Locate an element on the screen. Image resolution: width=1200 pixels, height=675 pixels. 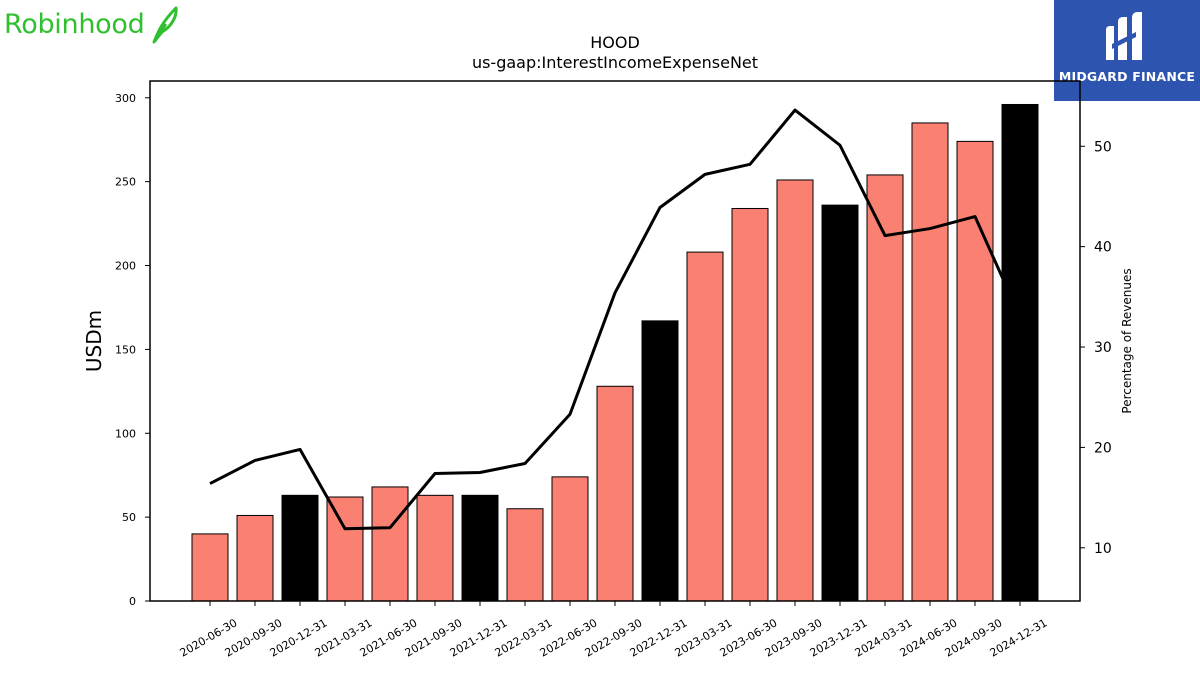
y-tick-label-150: 150 is located at coordinates (125, 349).